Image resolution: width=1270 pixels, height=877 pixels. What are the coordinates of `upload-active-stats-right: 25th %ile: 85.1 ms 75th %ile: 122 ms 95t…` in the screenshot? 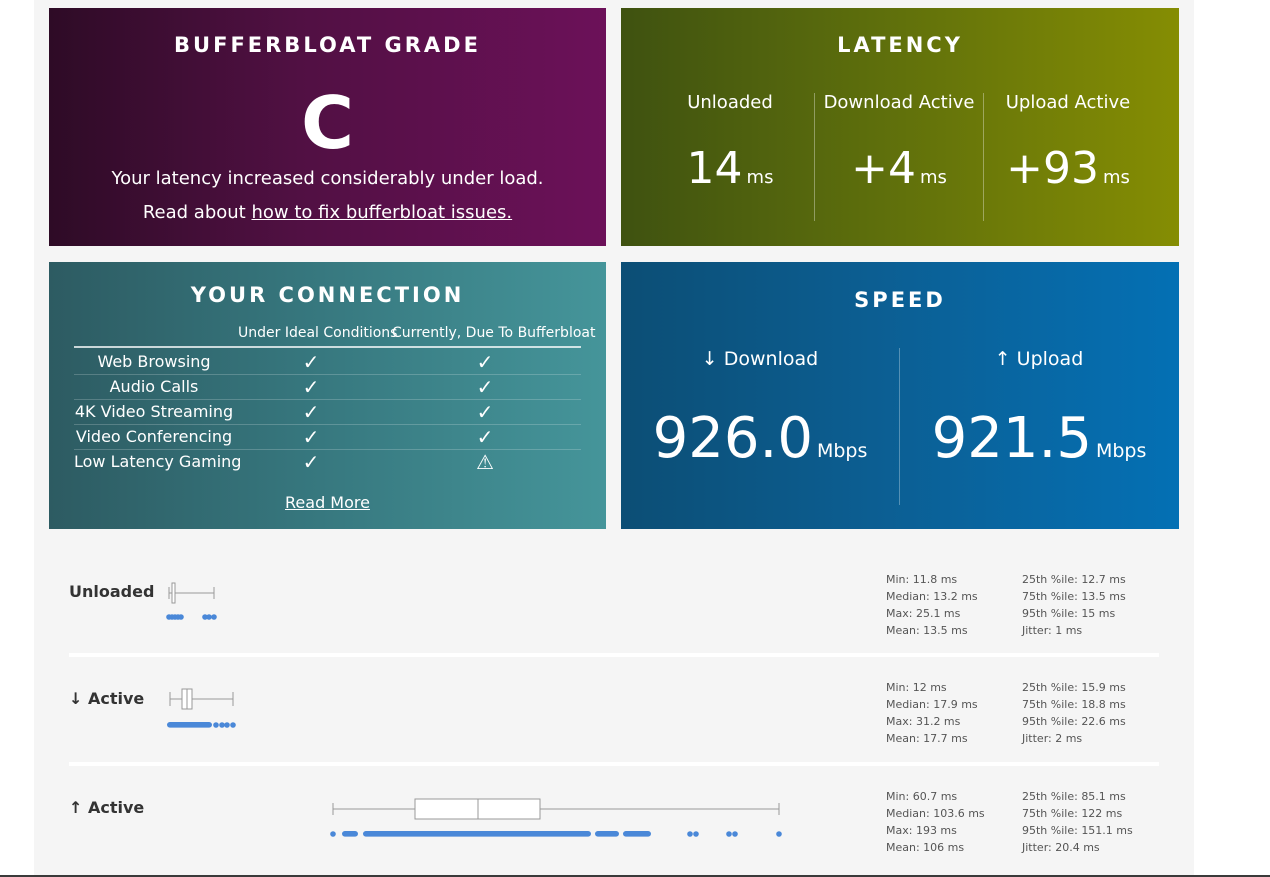 It's located at (1077, 822).